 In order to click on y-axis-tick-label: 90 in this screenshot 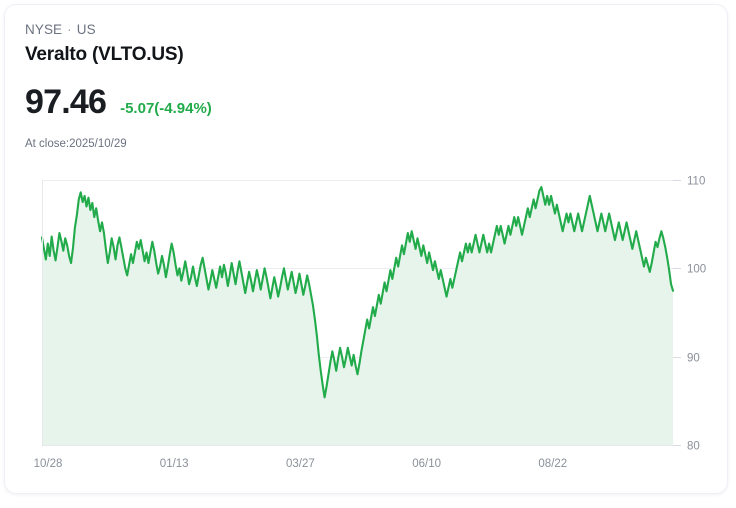, I will do `click(693, 359)`.